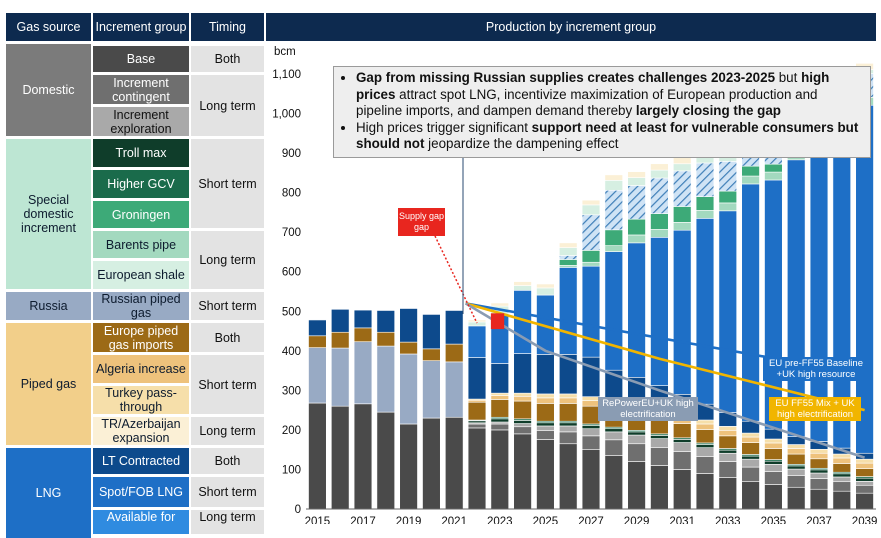 The width and height of the screenshot is (881, 538). What do you see at coordinates (636, 174) in the screenshot?
I see `bar-segment-tr-azerbaijan-expansion-2029` at bounding box center [636, 174].